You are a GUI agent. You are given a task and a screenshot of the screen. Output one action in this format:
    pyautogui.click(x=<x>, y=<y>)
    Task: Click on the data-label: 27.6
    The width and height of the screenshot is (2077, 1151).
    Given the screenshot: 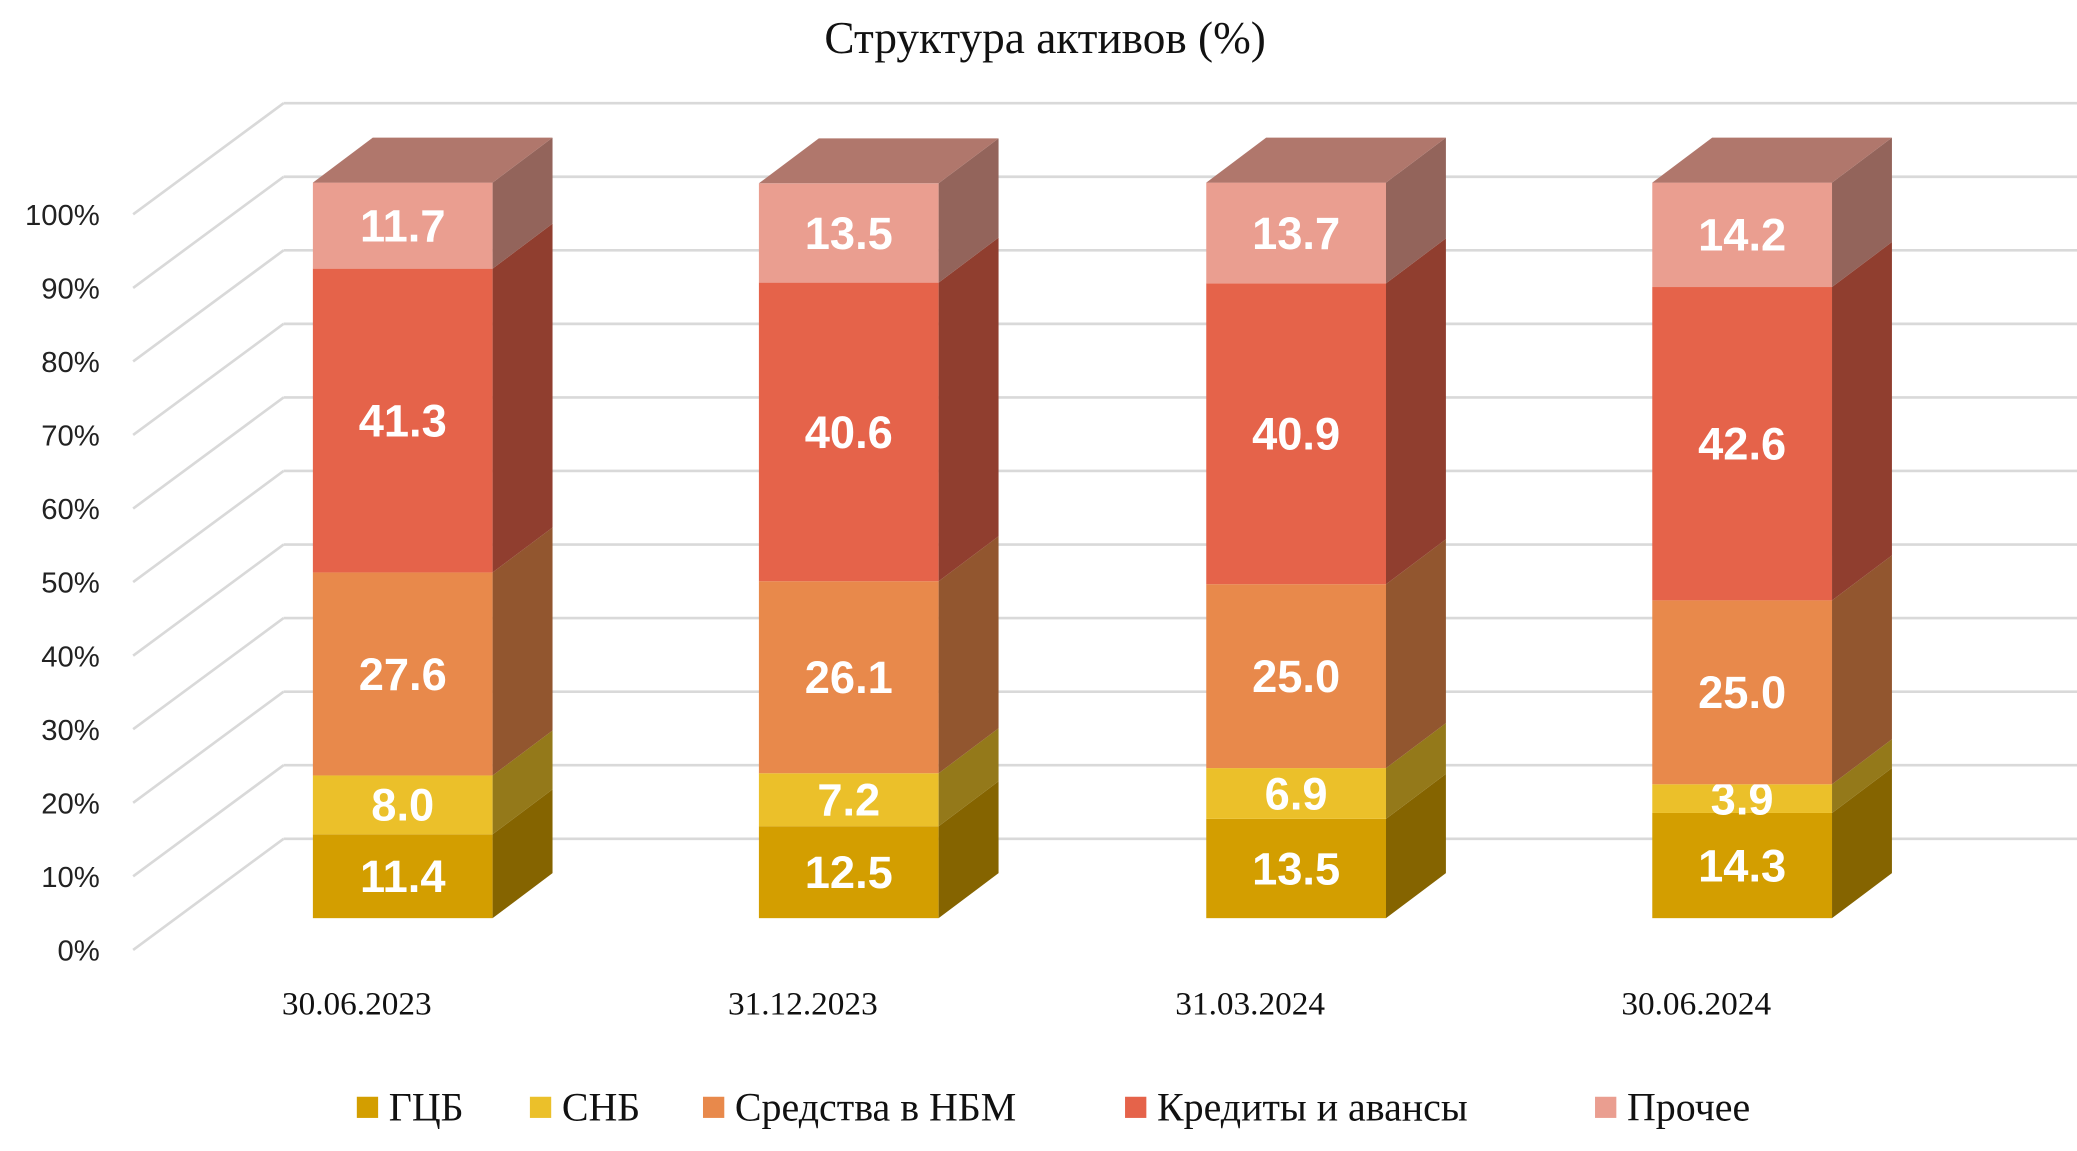 What is the action you would take?
    pyautogui.click(x=403, y=674)
    